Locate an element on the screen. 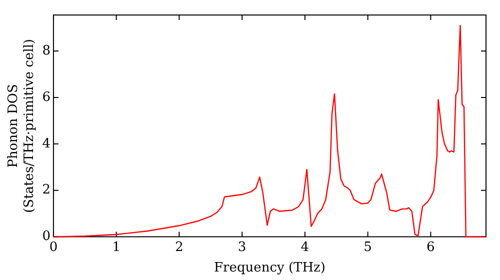 The height and width of the screenshot is (280, 500). y-tick-label: 4 is located at coordinates (46, 144).